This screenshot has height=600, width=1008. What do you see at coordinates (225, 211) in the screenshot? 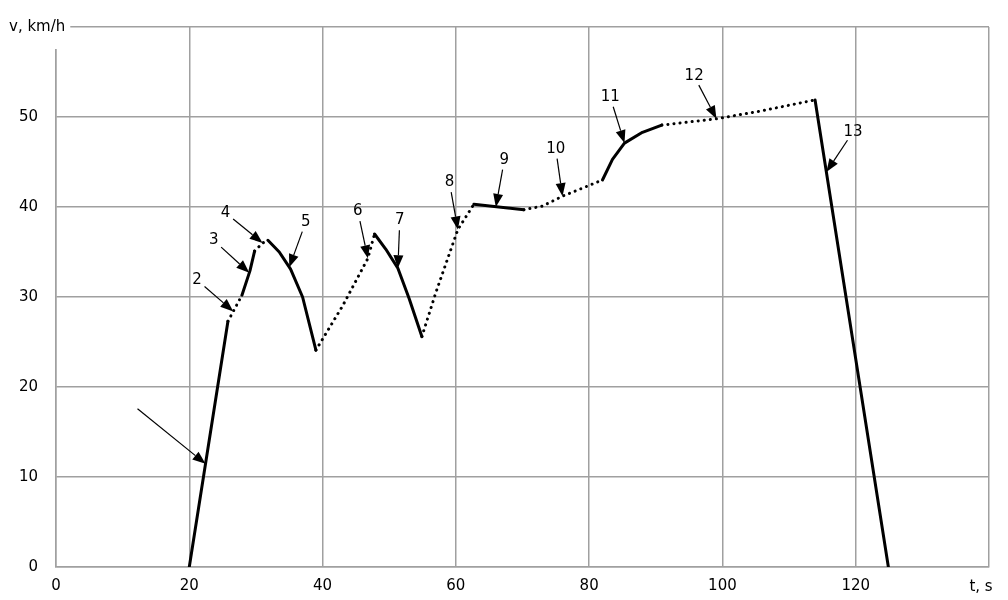
I see `annotation: 4` at bounding box center [225, 211].